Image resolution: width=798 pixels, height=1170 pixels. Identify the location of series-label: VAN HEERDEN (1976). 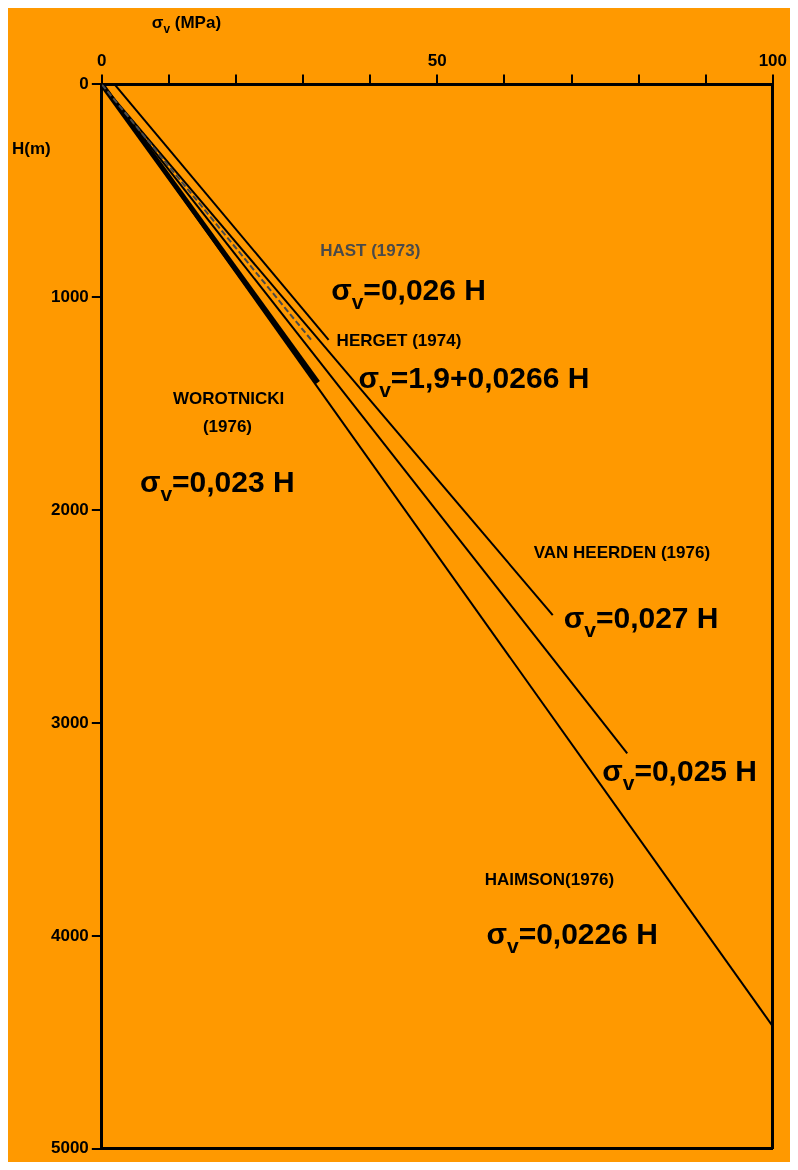
(622, 553).